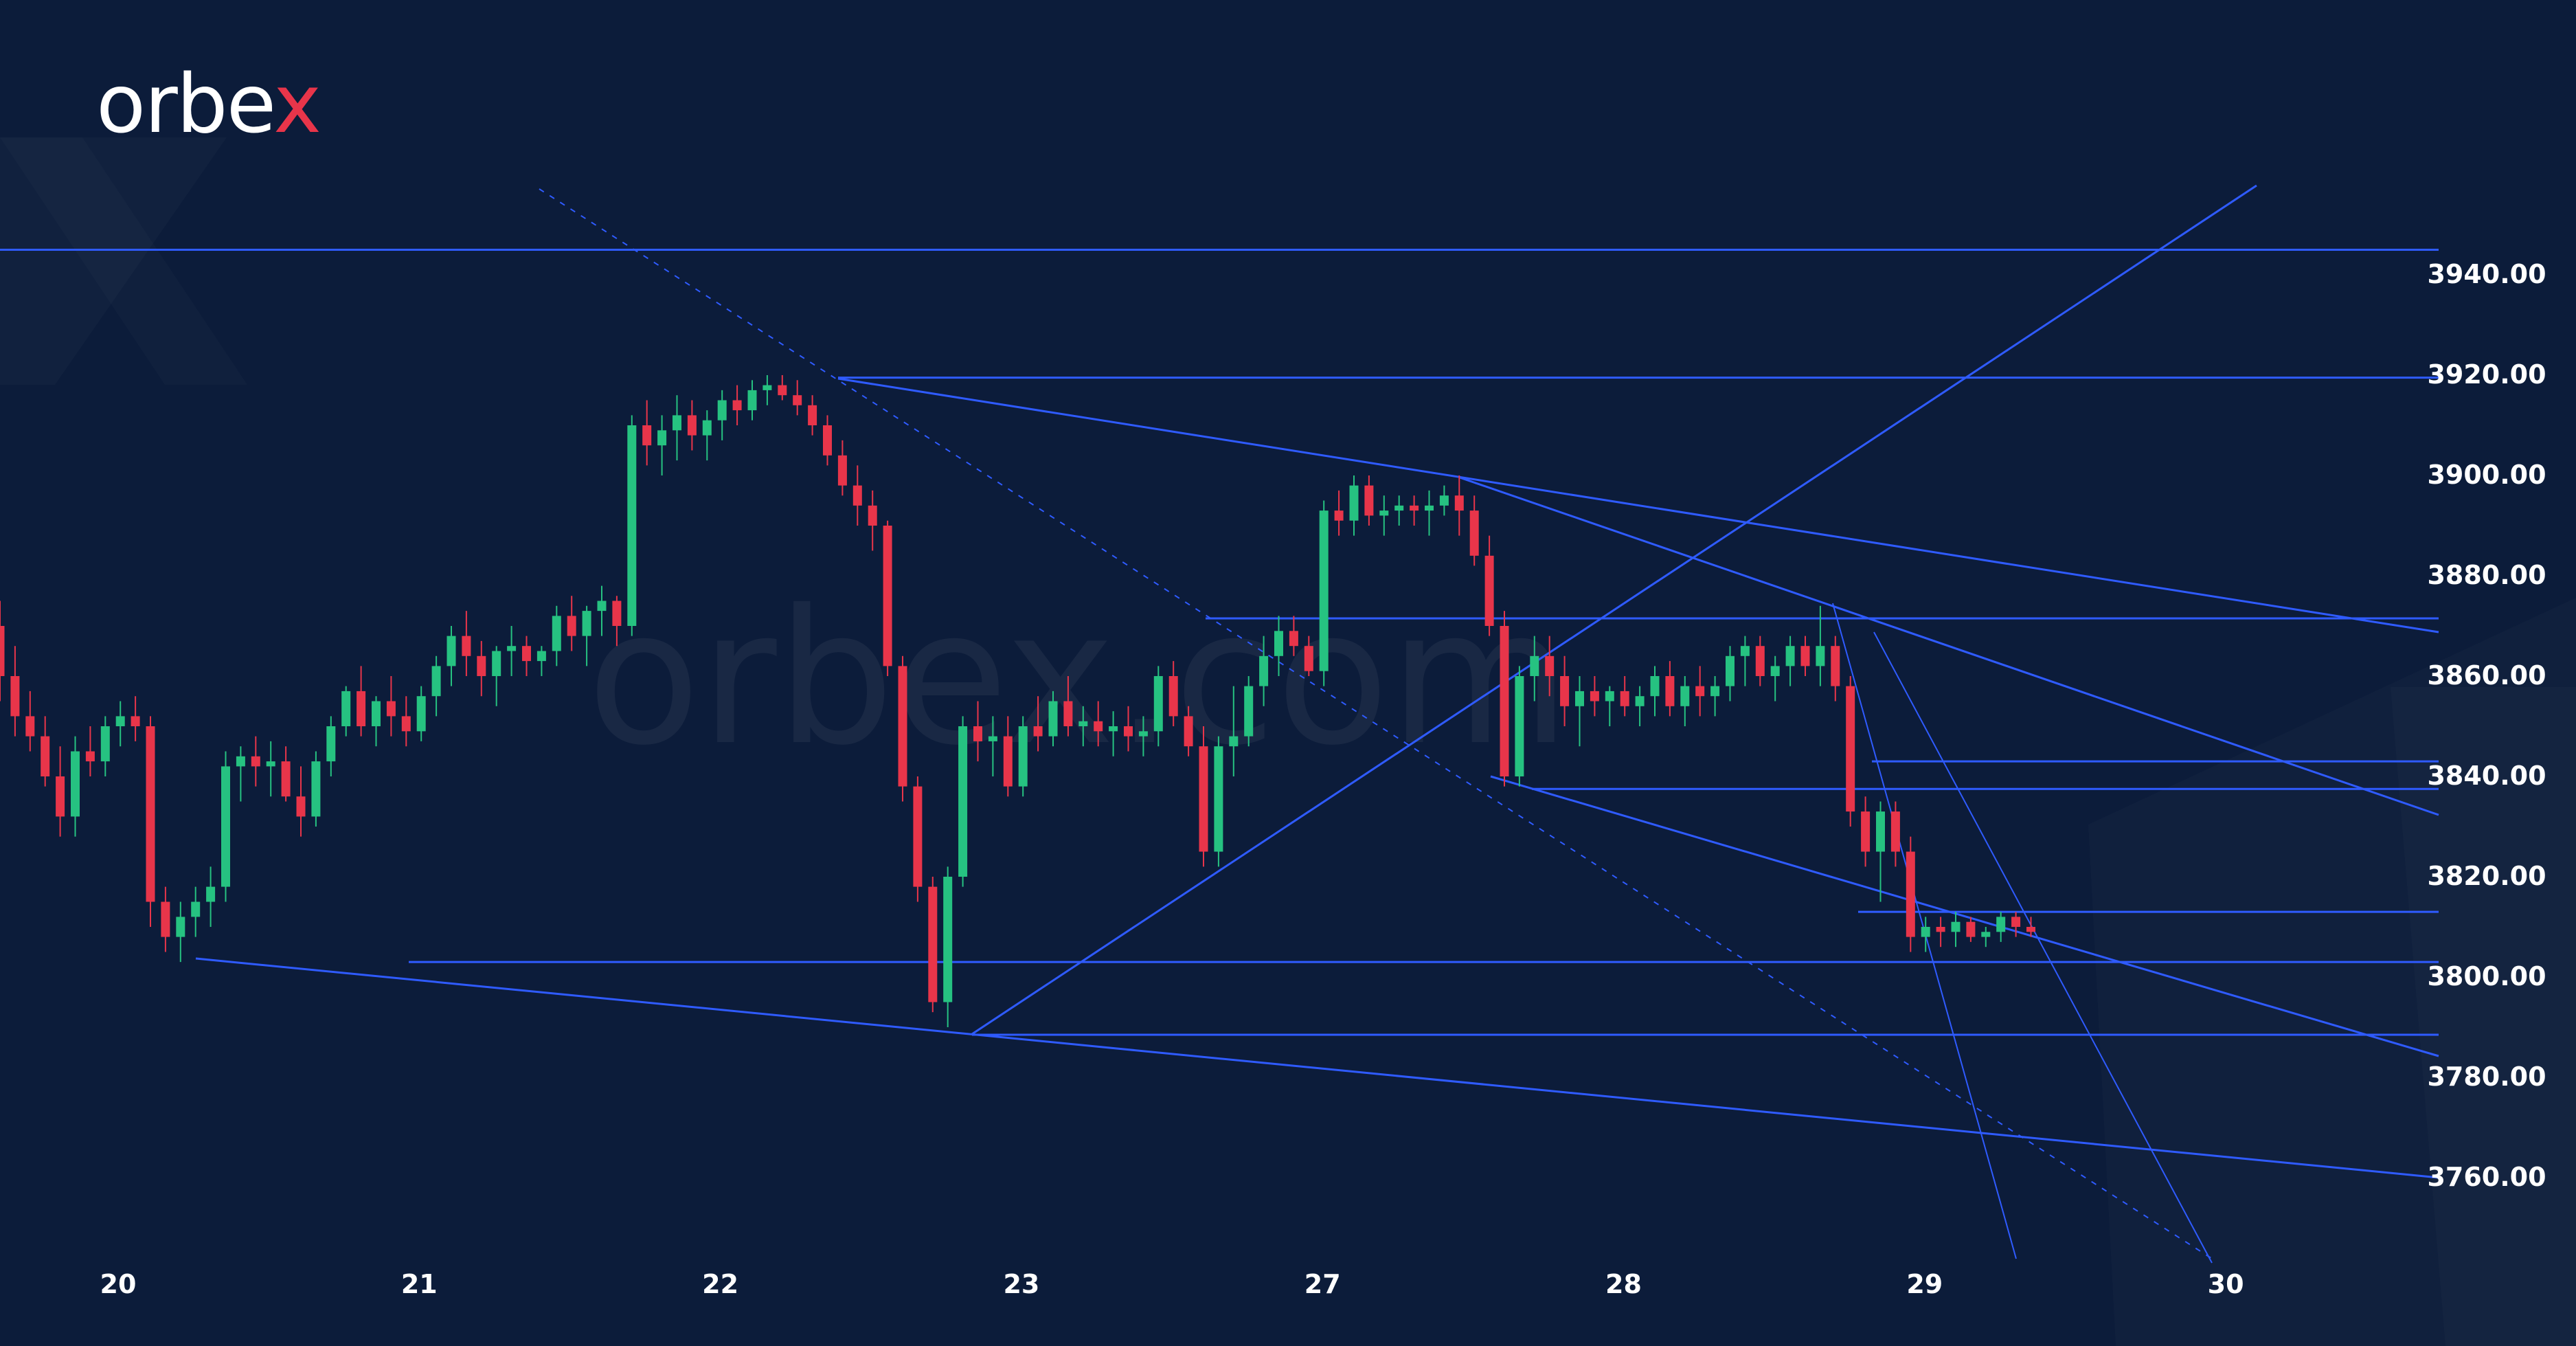 This screenshot has width=2576, height=1346. I want to click on y-tick-label: 3880.00, so click(2486, 575).